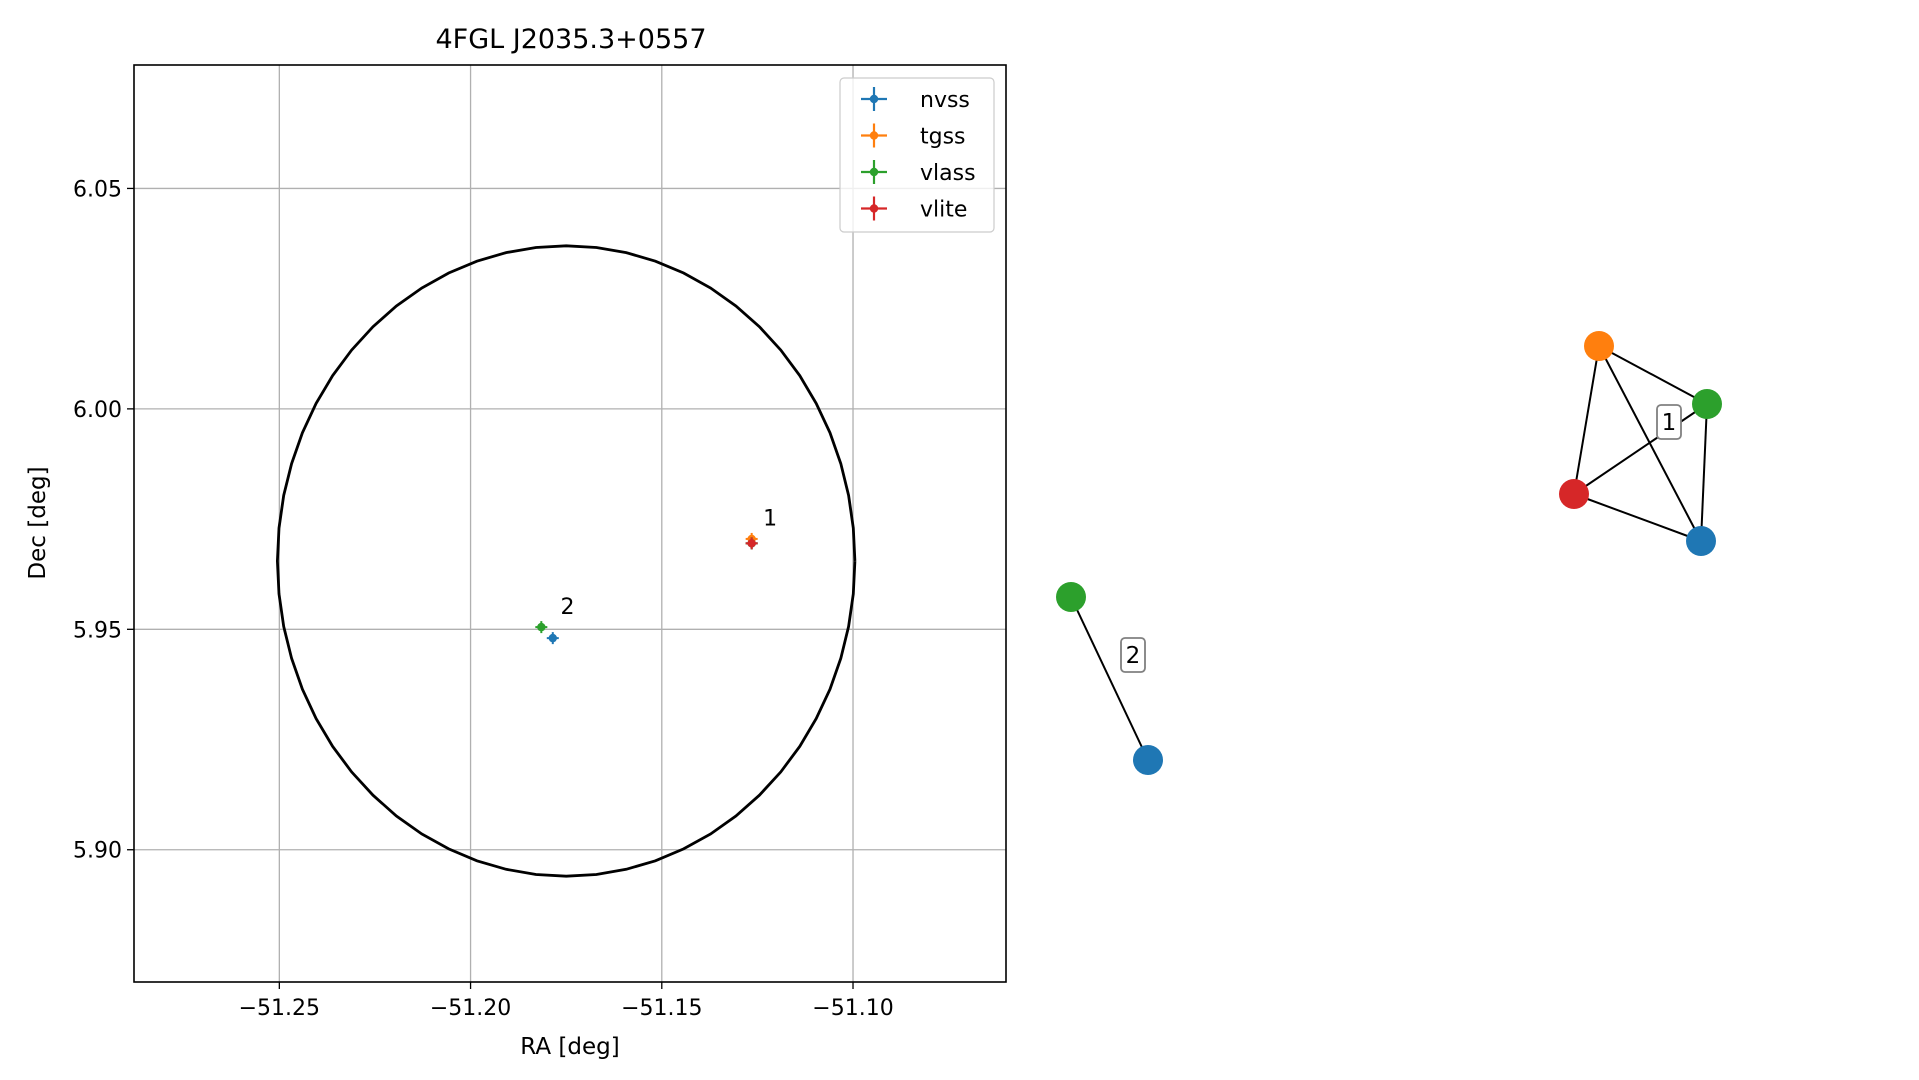 The height and width of the screenshot is (1080, 1919). I want to click on legend: nvss tgss vlass vlite, so click(917, 155).